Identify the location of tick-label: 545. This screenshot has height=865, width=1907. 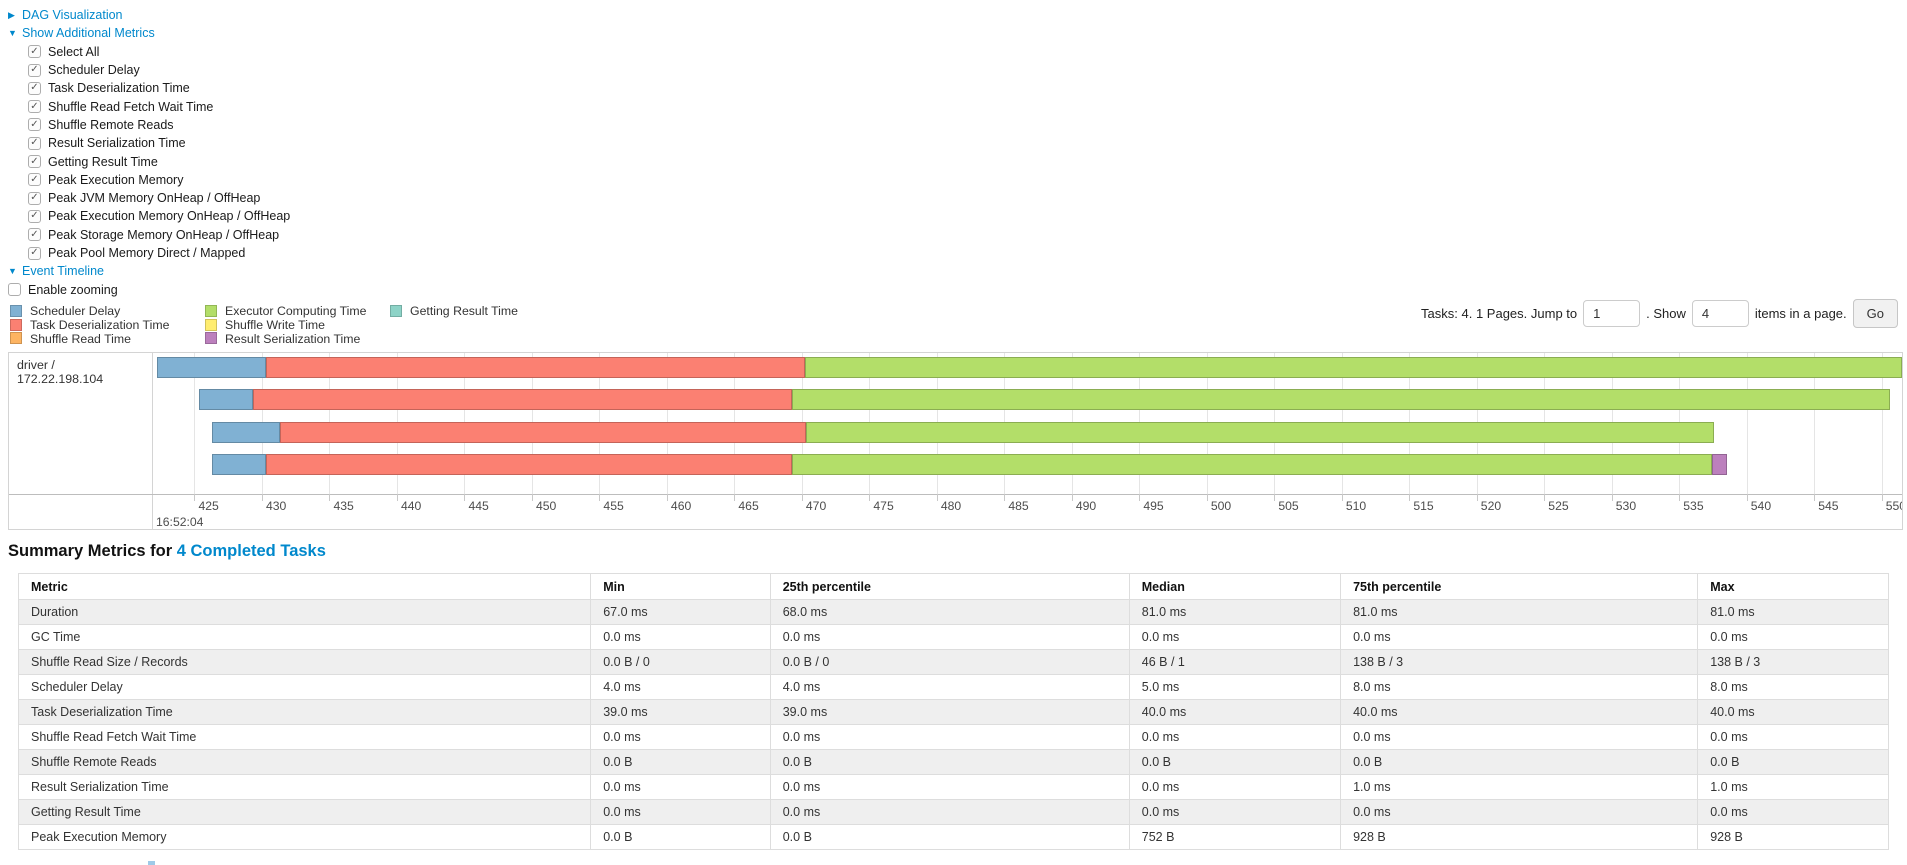
(1828, 506).